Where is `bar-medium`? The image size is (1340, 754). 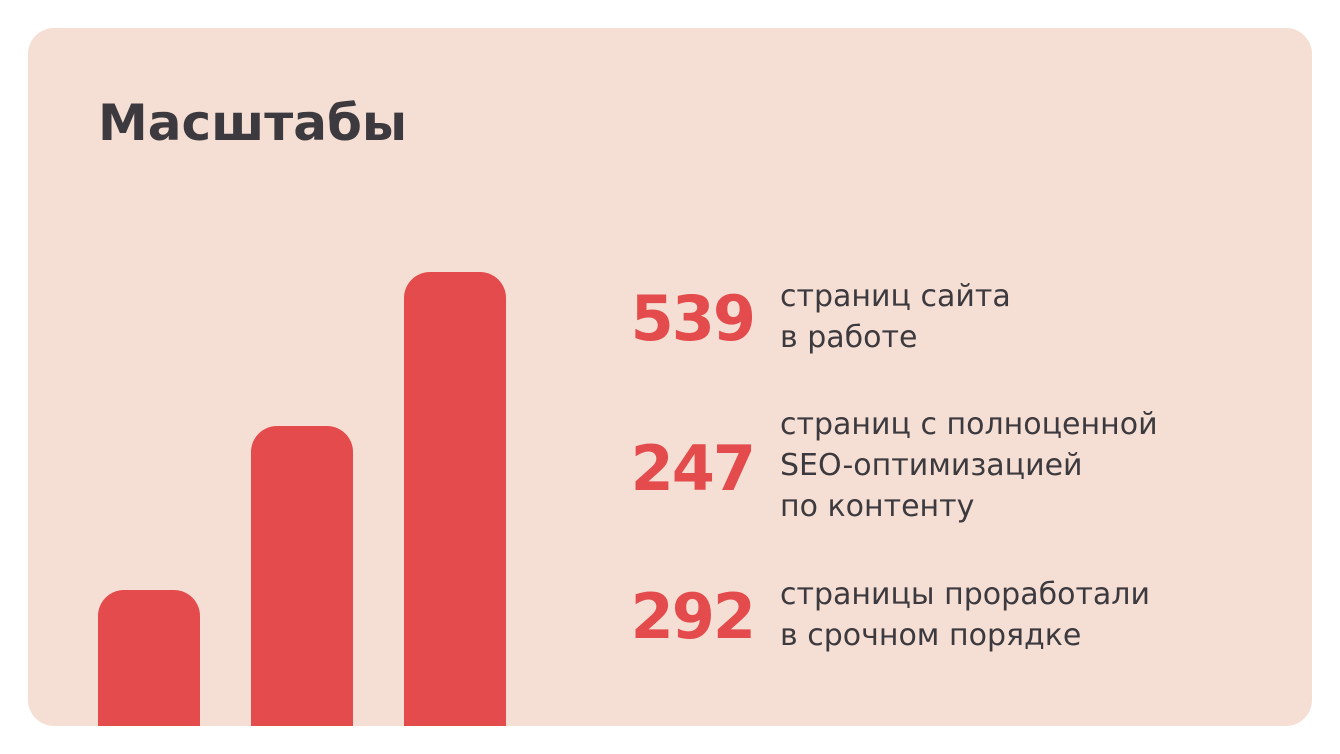
bar-medium is located at coordinates (302, 576).